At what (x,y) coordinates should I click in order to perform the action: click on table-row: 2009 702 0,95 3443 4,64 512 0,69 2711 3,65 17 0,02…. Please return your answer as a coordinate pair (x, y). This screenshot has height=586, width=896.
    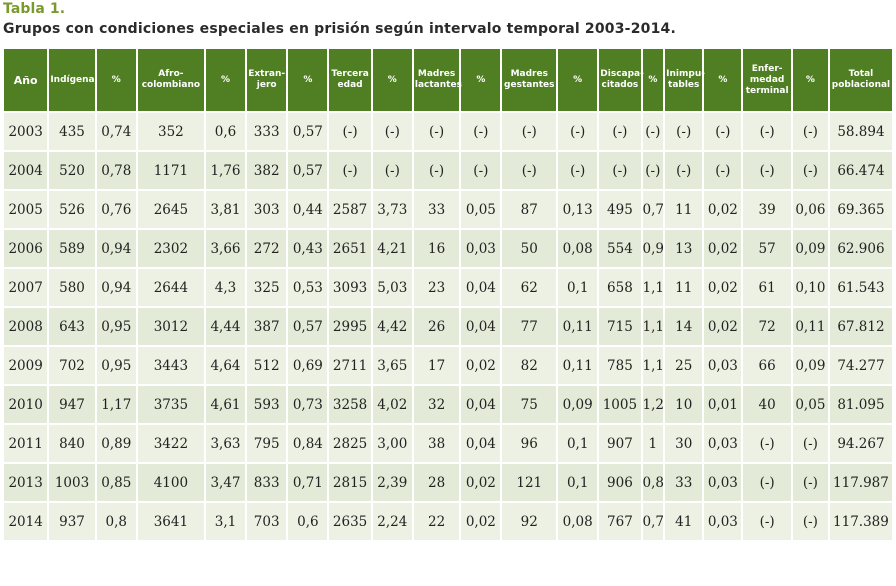
    Looking at the image, I should click on (448, 365).